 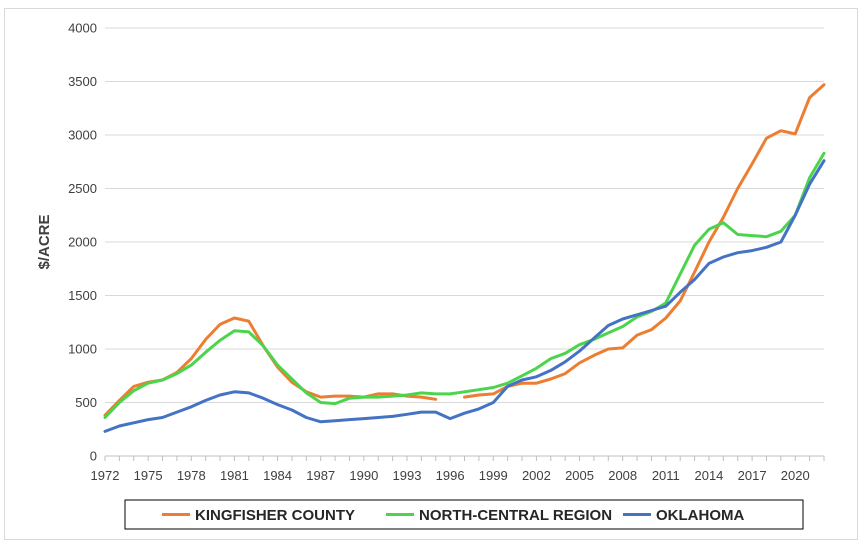 What do you see at coordinates (493, 475) in the screenshot?
I see `x-tick-label: 1999` at bounding box center [493, 475].